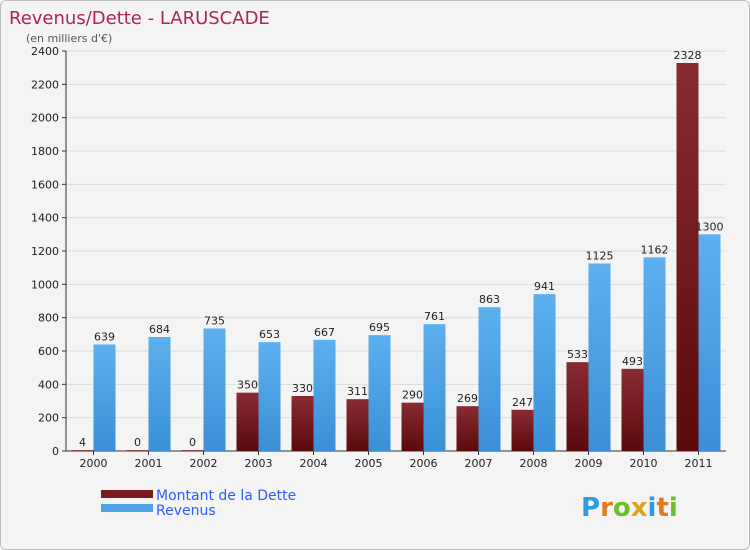 The width and height of the screenshot is (750, 550). What do you see at coordinates (589, 463) in the screenshot?
I see `x-tick-label: 2009` at bounding box center [589, 463].